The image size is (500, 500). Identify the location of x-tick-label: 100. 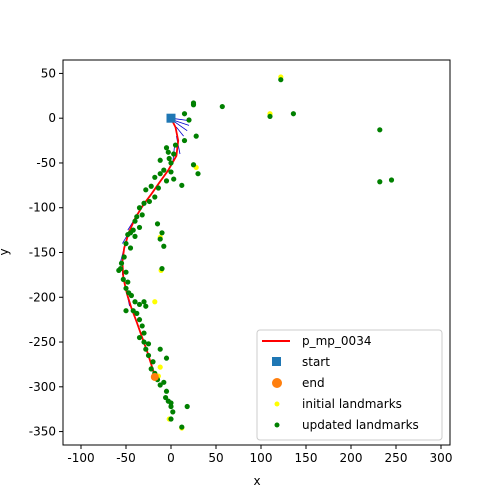
(261, 458).